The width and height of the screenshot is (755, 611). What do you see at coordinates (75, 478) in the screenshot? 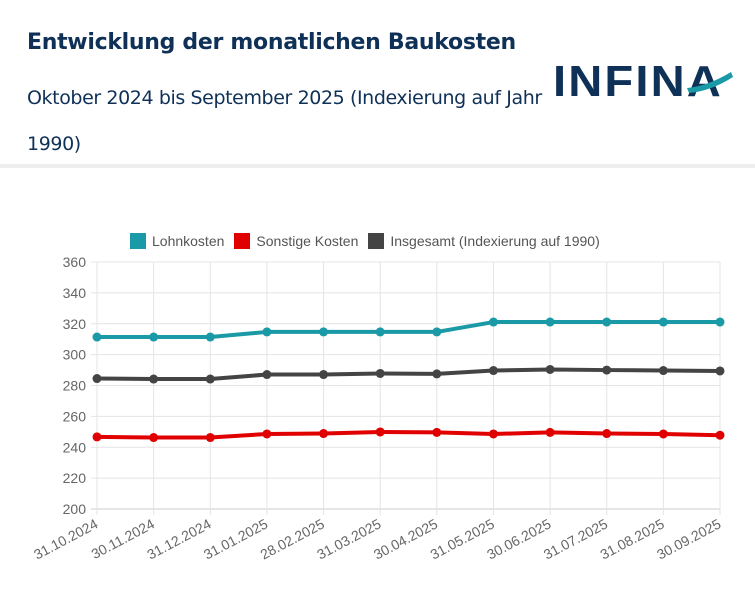
I see `y-tick-label: 220` at bounding box center [75, 478].